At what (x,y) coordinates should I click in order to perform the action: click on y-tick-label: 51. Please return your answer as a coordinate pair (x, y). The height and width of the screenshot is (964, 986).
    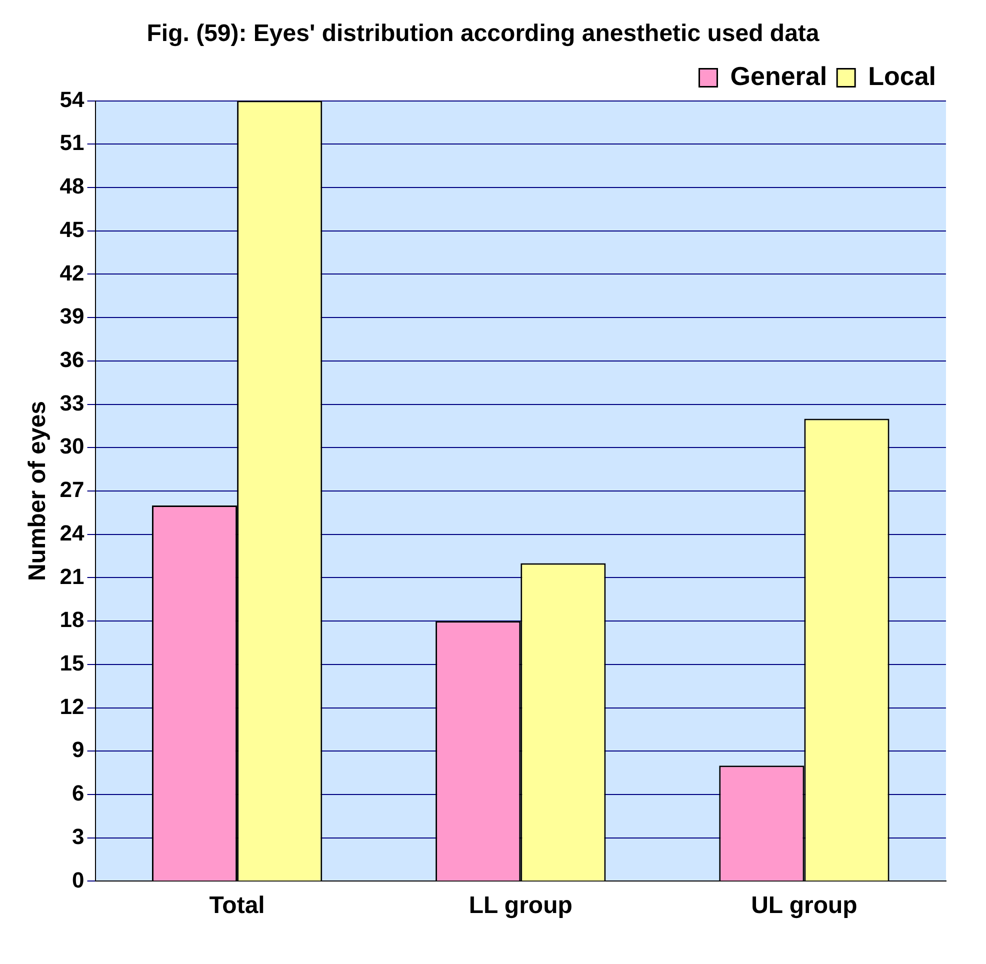
    Looking at the image, I should click on (72, 143).